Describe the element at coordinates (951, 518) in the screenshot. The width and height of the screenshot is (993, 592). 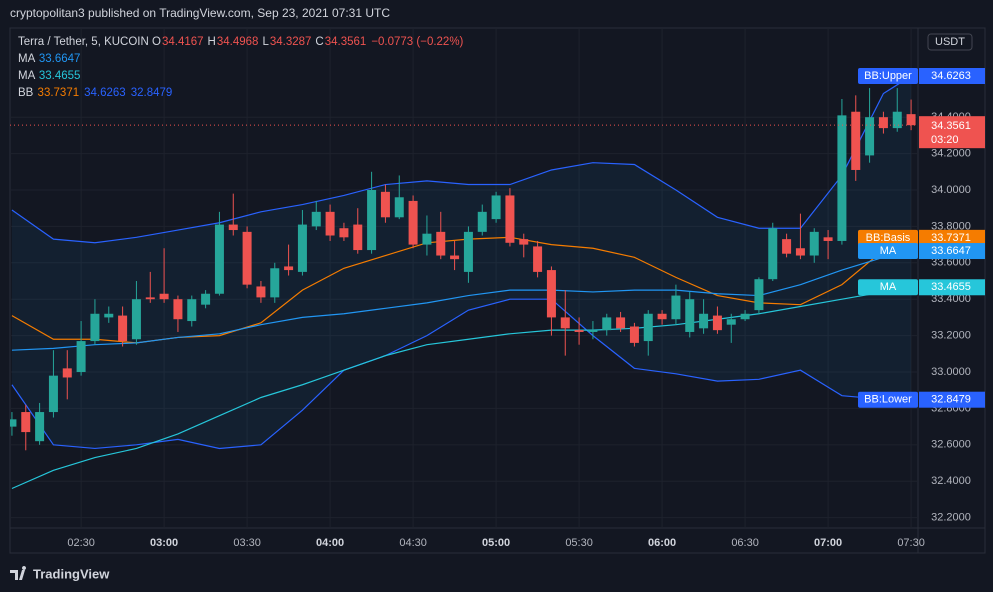
I see `y-tick-label: 32.2000` at that location.